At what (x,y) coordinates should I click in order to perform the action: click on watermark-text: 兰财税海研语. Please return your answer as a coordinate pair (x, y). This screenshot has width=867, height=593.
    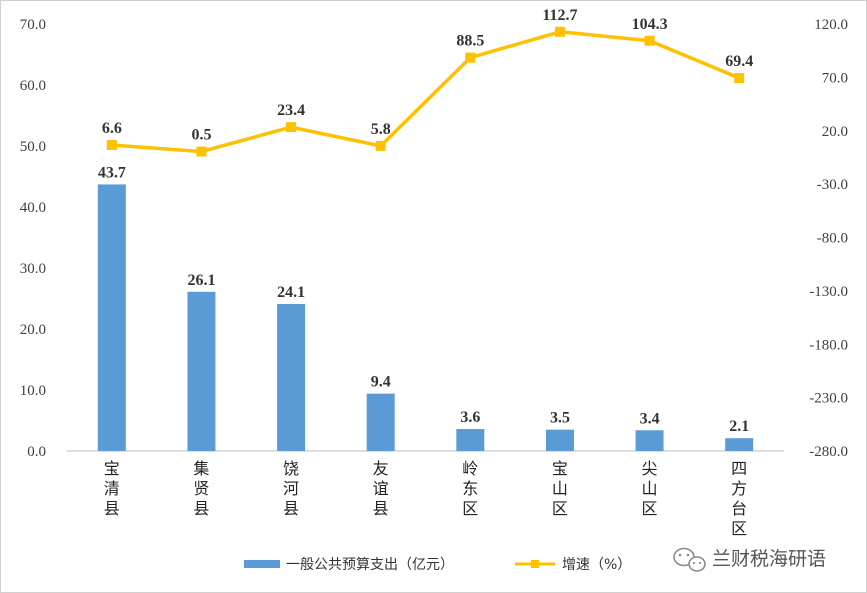
    Looking at the image, I should click on (769, 559).